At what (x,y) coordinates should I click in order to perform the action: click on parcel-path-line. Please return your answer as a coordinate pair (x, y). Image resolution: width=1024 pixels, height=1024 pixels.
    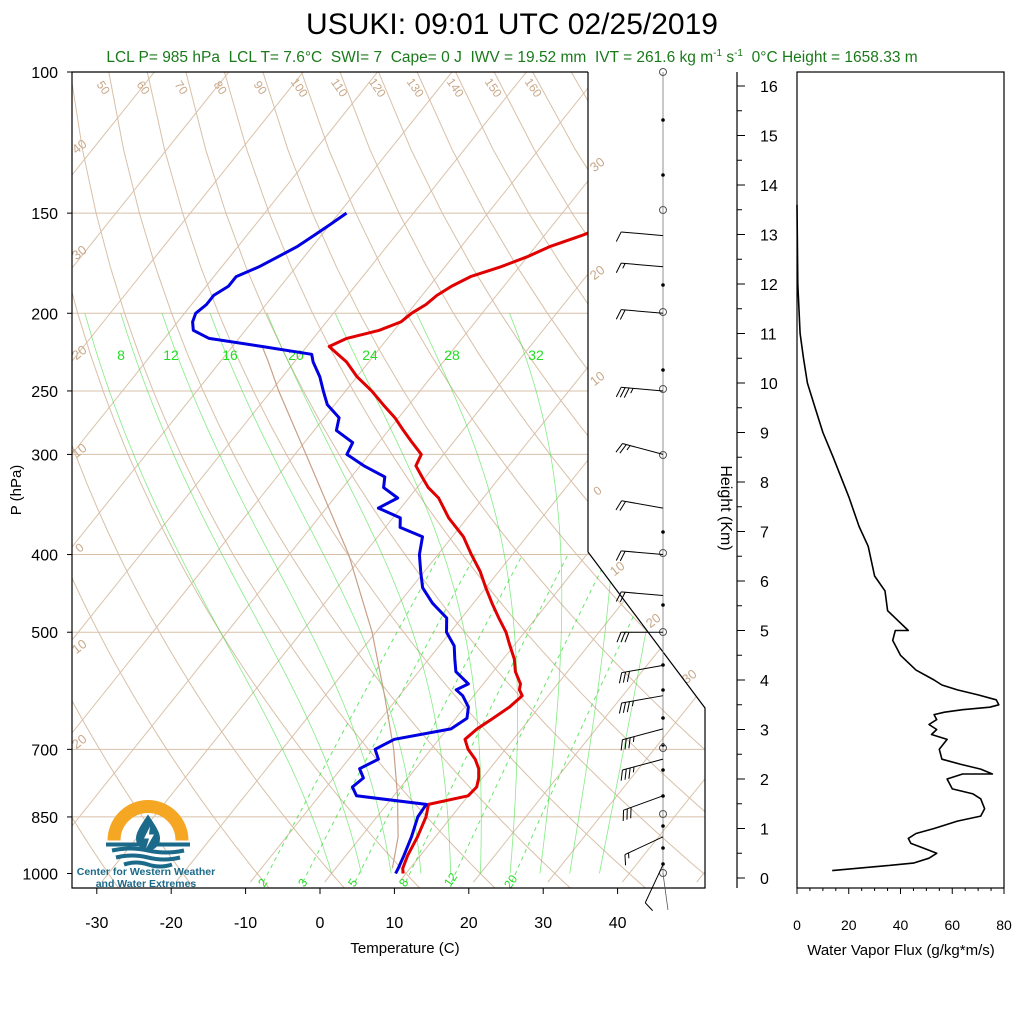
    Looking at the image, I should click on (330, 607).